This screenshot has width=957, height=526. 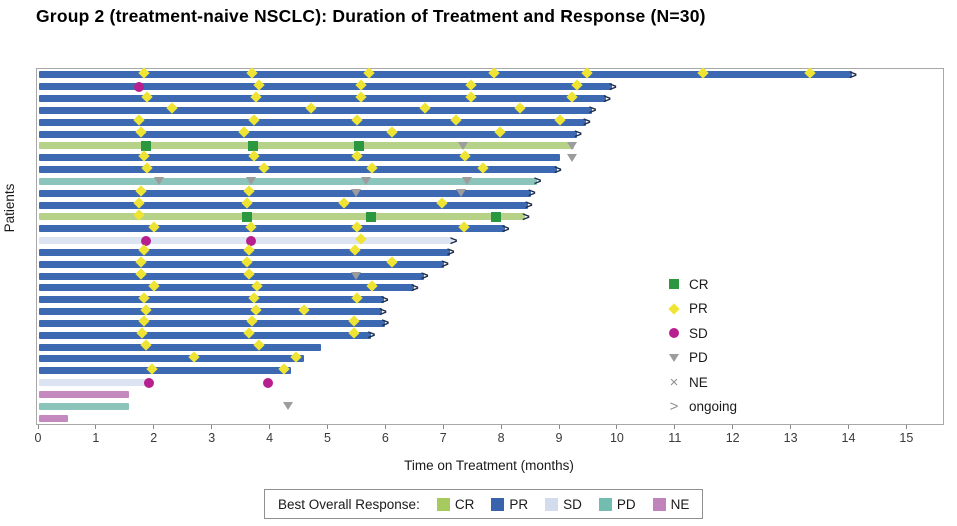 What do you see at coordinates (699, 284) in the screenshot?
I see `legend-item-label: CR` at bounding box center [699, 284].